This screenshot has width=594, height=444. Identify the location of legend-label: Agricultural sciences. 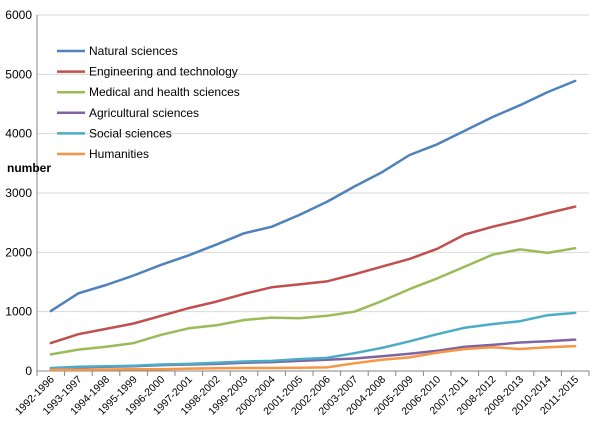
(144, 113).